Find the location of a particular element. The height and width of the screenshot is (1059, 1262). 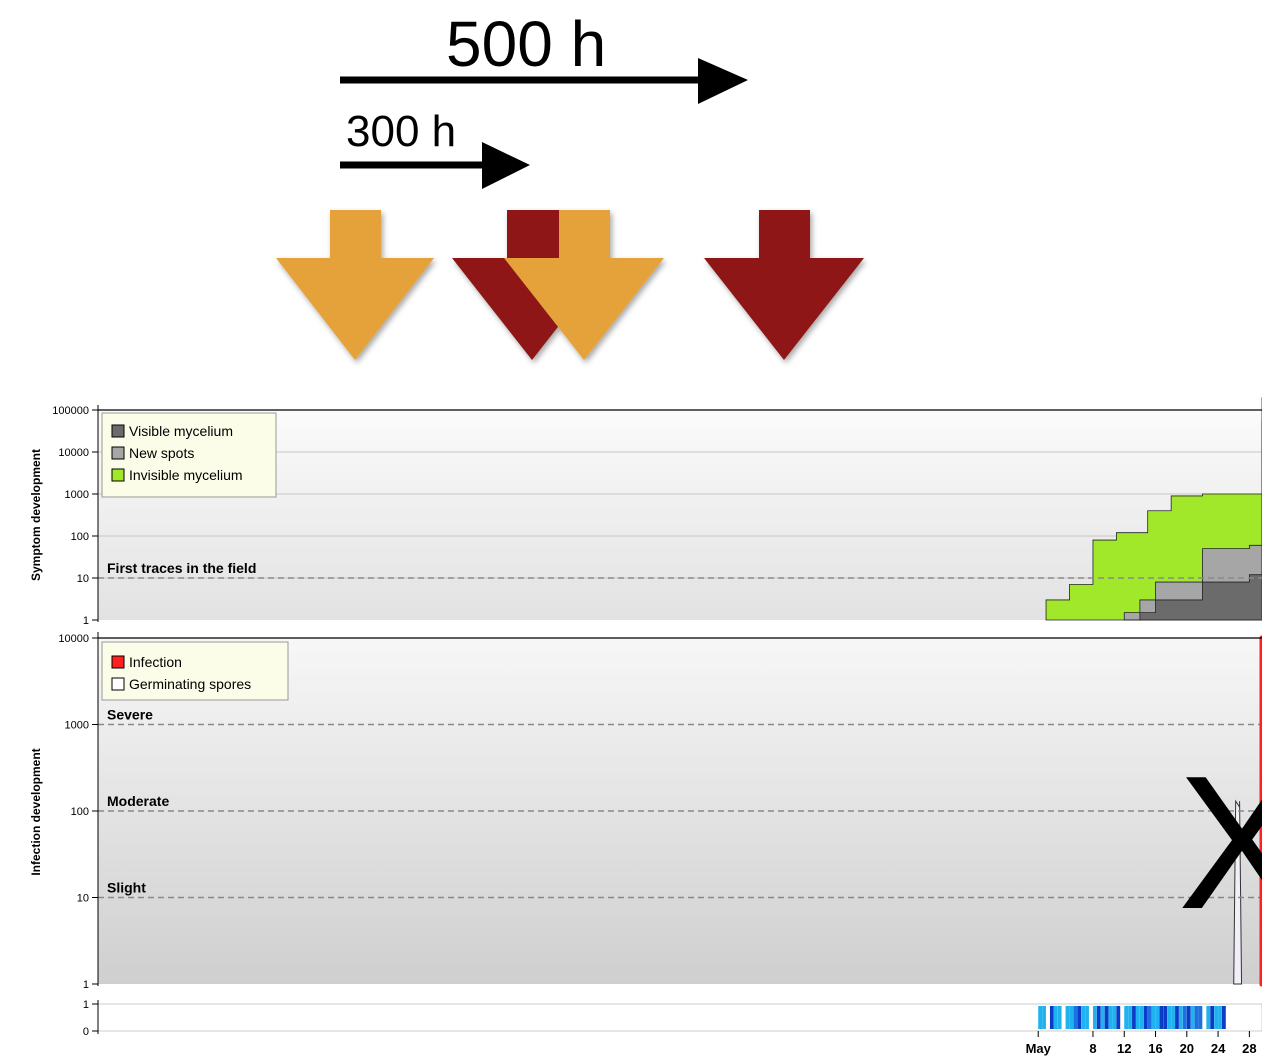

legend-swatch-infection is located at coordinates (118, 662).